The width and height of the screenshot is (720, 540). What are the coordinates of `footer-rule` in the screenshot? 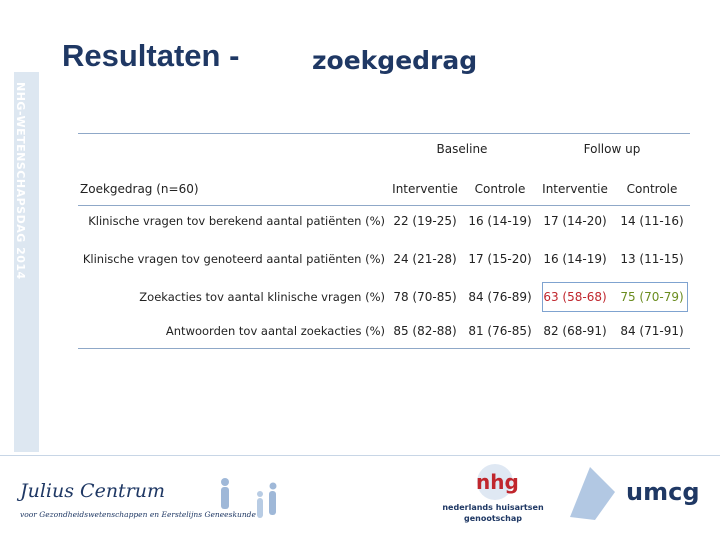 It's located at (360, 455).